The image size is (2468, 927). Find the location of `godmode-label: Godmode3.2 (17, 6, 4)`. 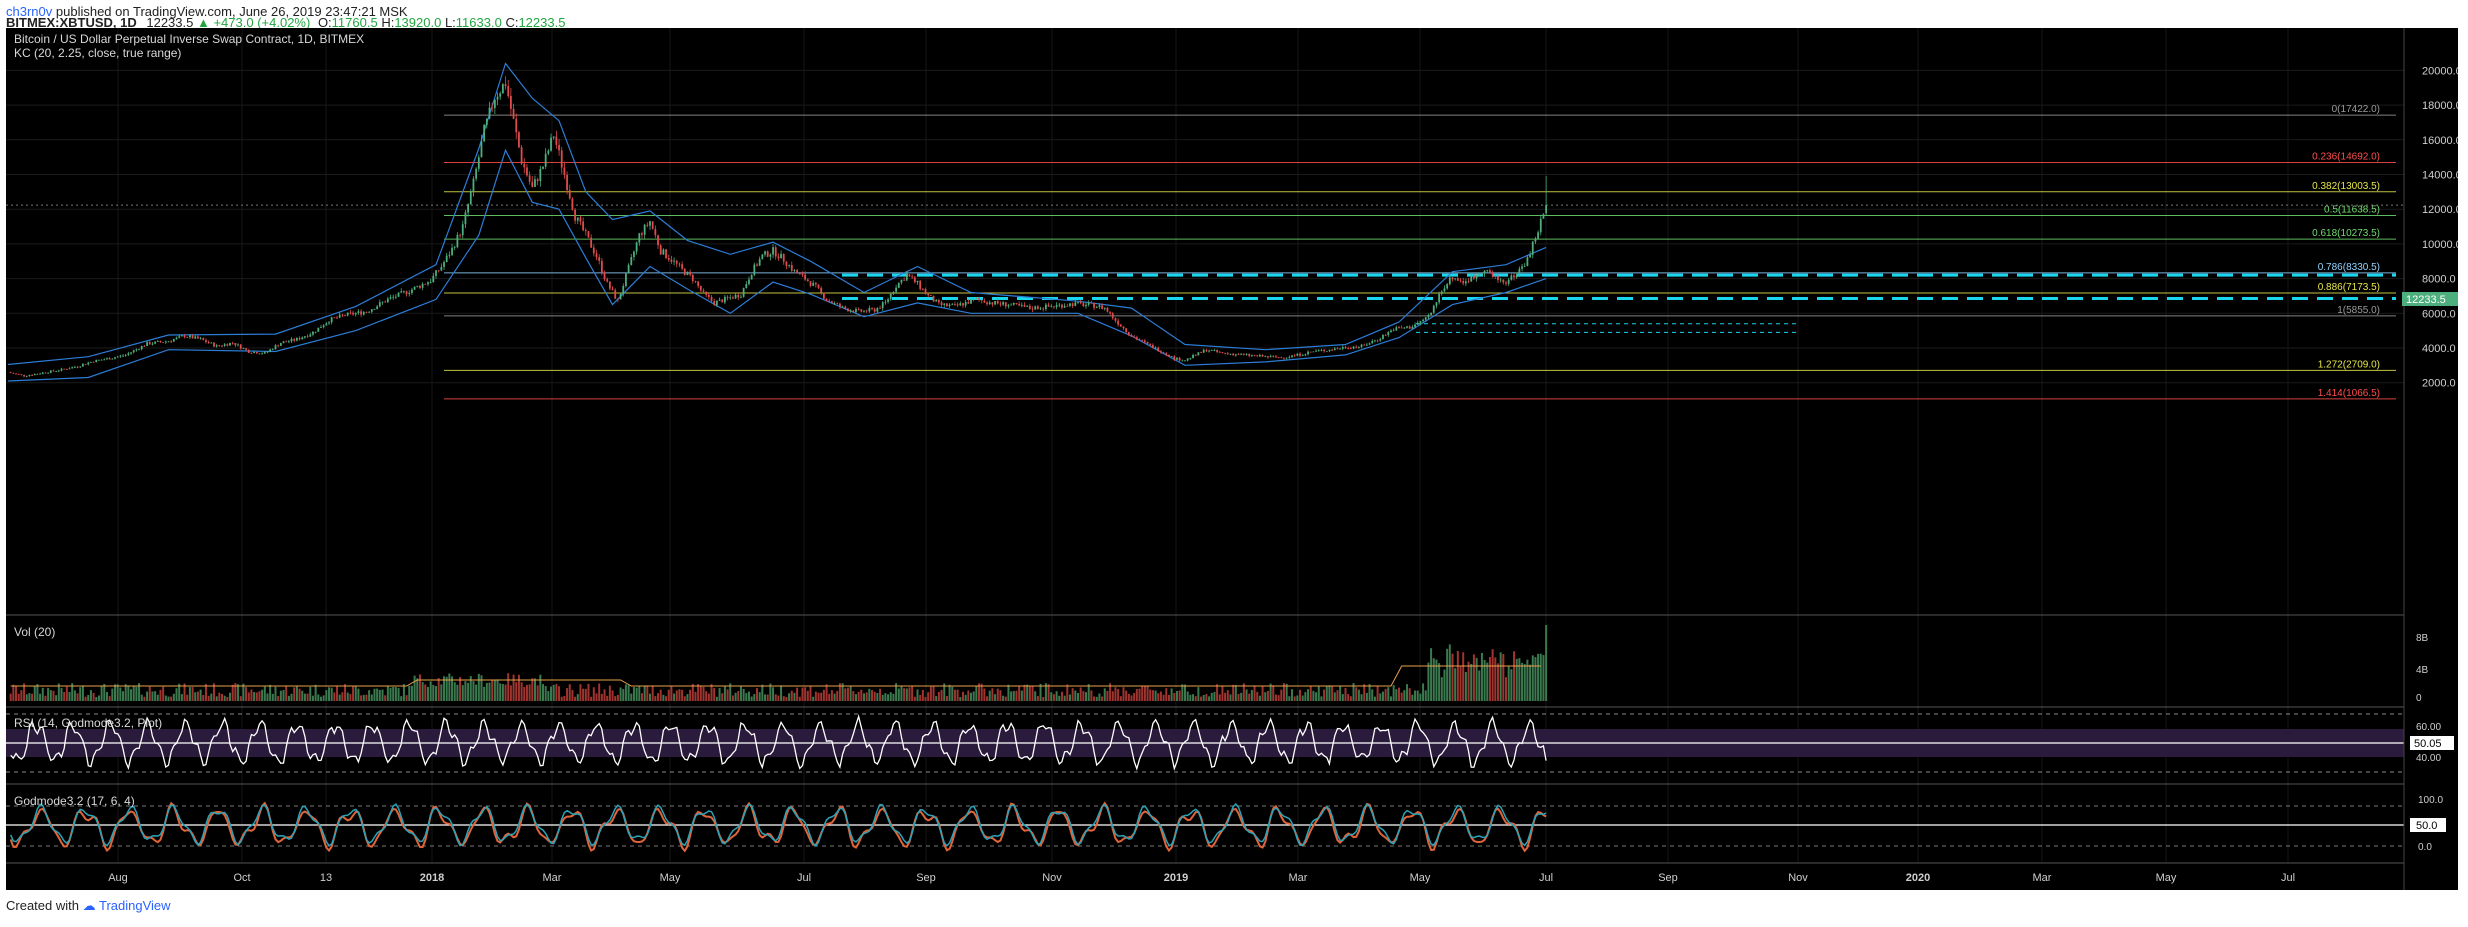

godmode-label: Godmode3.2 (17, 6, 4) is located at coordinates (74, 801).